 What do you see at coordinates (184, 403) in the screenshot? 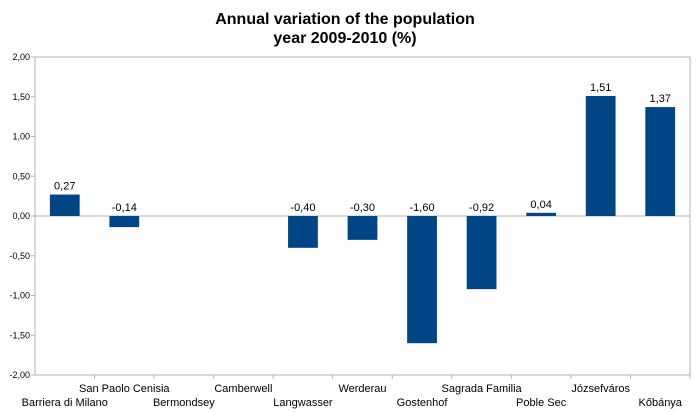
I see `category-label: Bermondsey` at bounding box center [184, 403].